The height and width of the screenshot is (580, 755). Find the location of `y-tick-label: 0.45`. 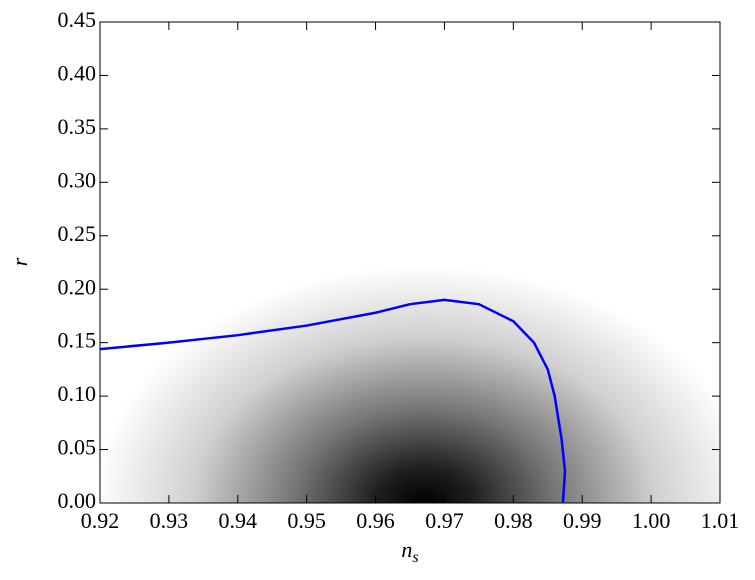

y-tick-label: 0.45 is located at coordinates (77, 19).